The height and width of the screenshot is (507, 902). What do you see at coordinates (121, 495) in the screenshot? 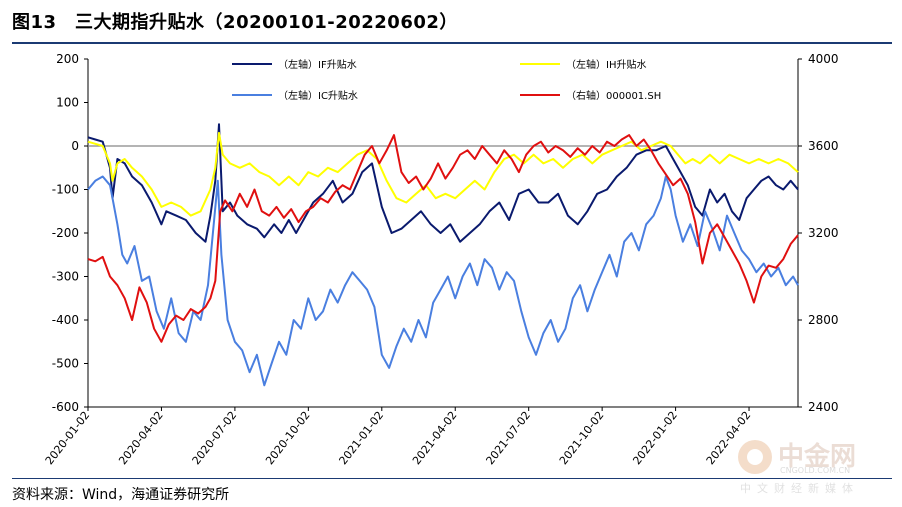
I see `source-note: 资料来源：Wind，海通证券研究所` at bounding box center [121, 495].